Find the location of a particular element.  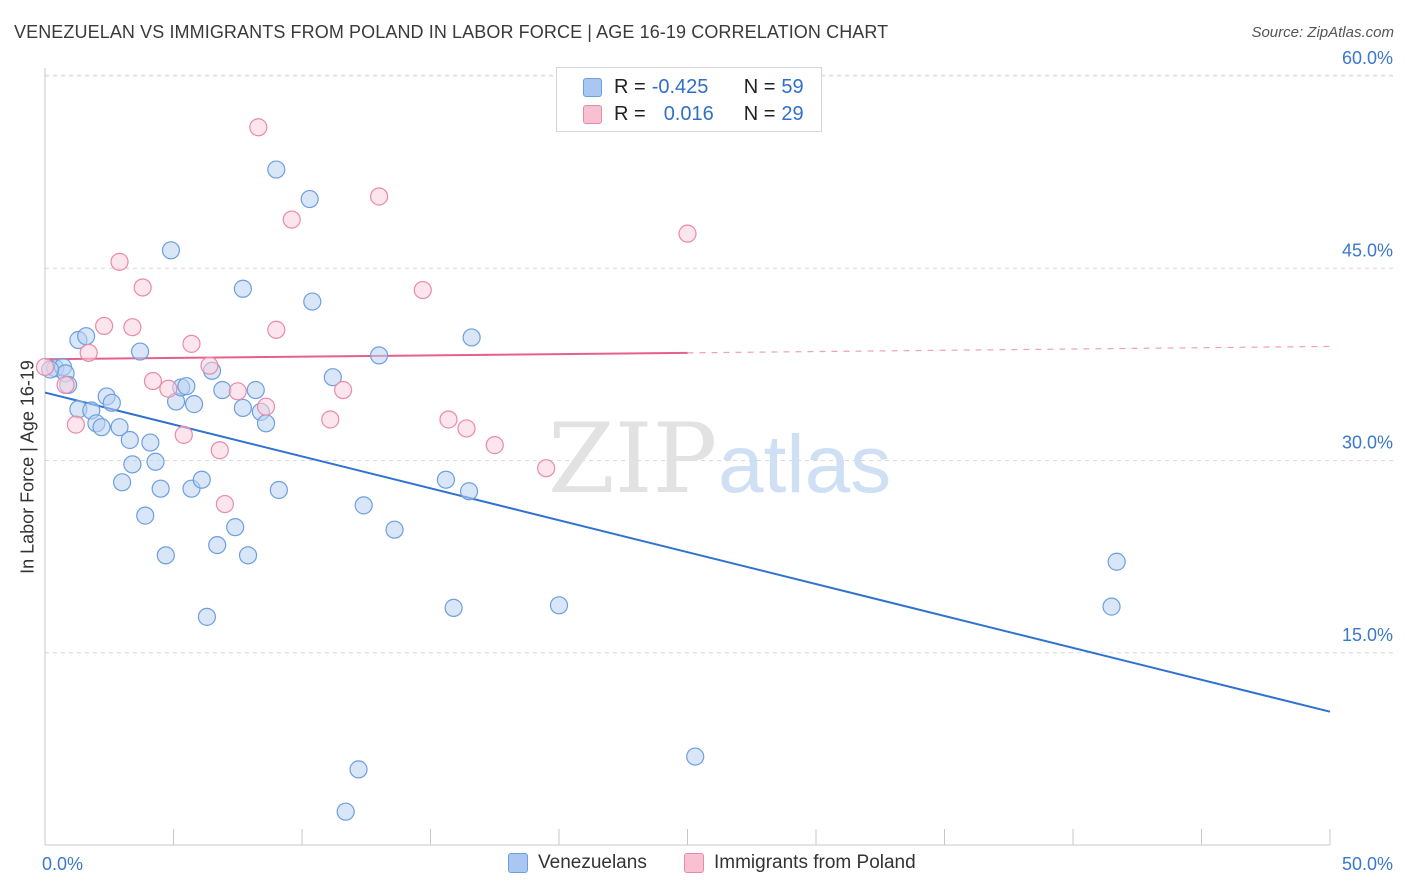

legend-item-venezuelans: Venezuelans is located at coordinates (577, 863).